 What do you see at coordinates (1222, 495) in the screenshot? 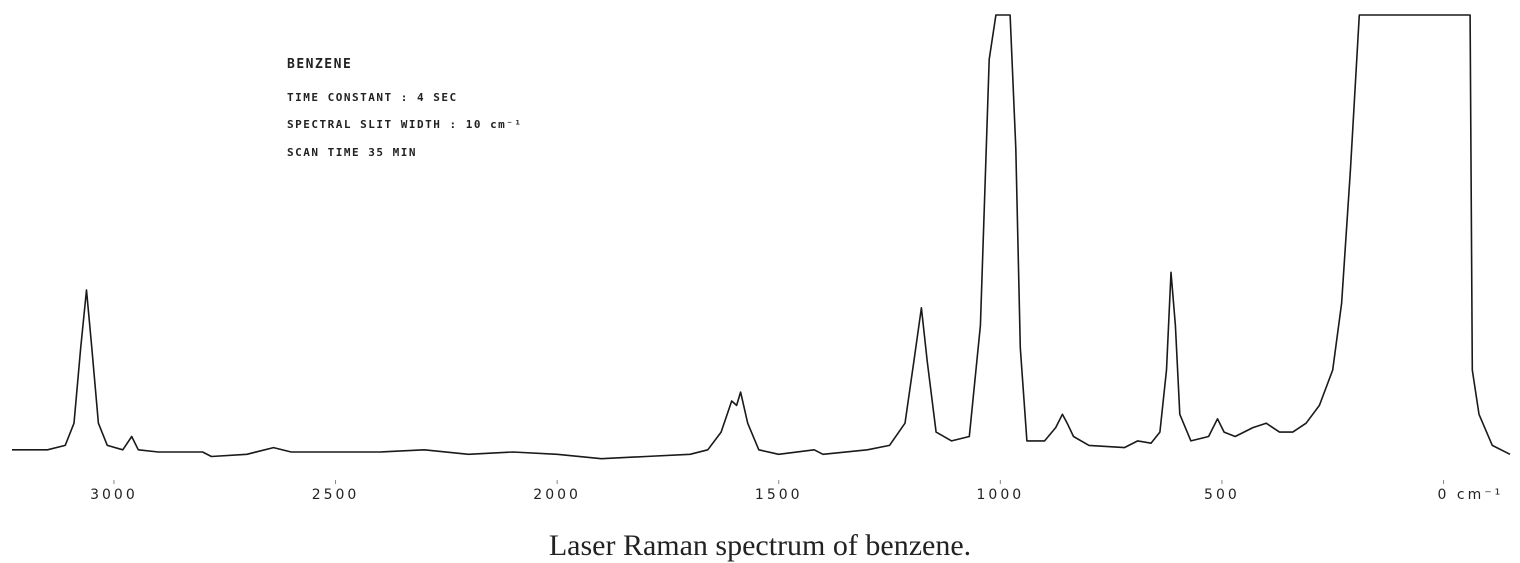
I see `x-tick-label: 500` at bounding box center [1222, 495].